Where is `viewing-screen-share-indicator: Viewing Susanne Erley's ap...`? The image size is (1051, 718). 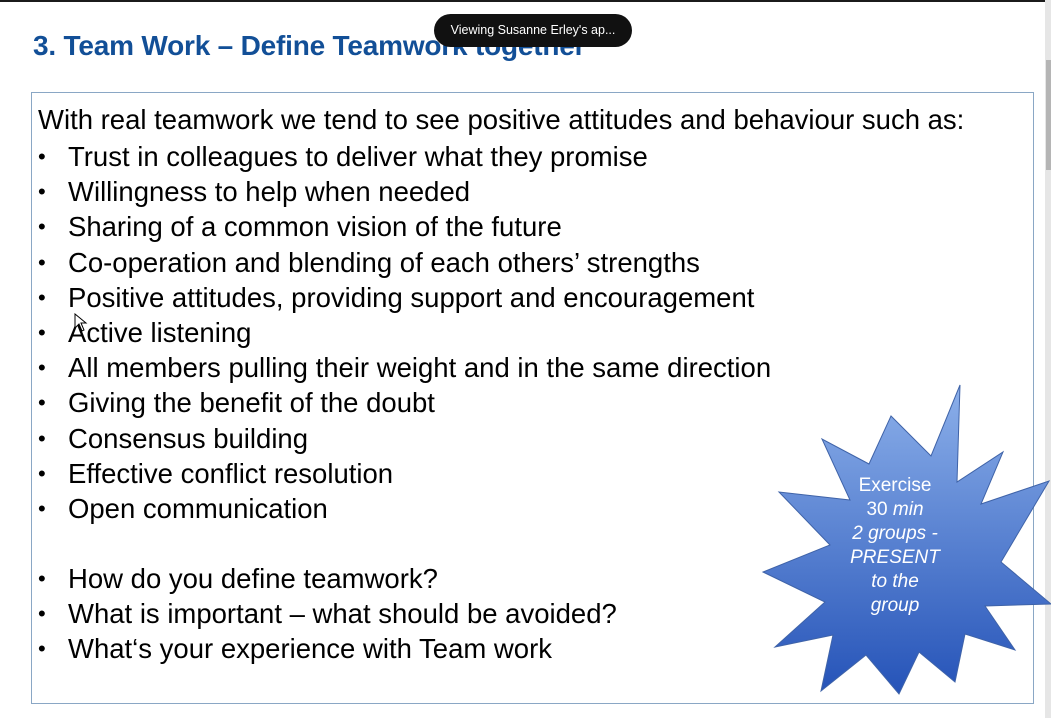
viewing-screen-share-indicator: Viewing Susanne Erley's ap... is located at coordinates (533, 30).